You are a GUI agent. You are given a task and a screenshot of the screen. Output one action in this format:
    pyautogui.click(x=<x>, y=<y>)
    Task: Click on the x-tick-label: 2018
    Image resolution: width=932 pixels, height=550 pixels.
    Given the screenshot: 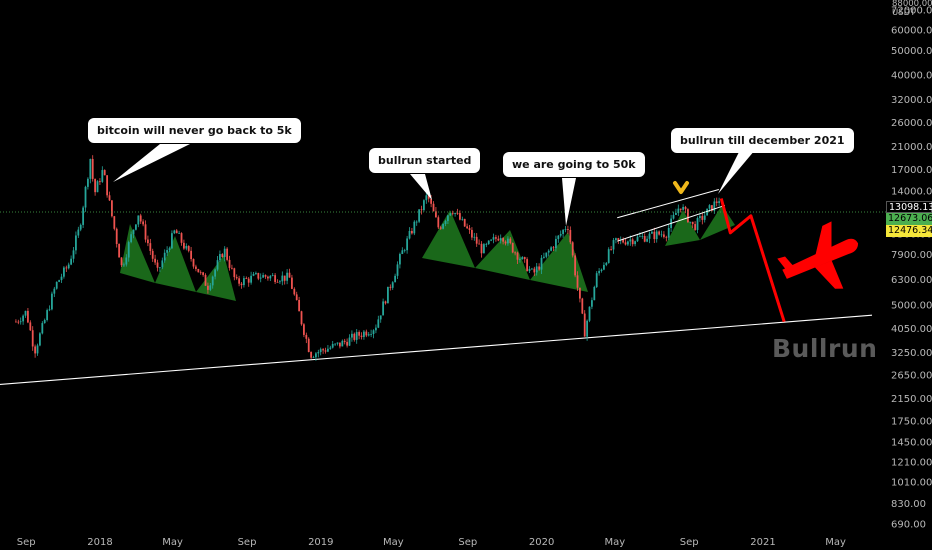 What is the action you would take?
    pyautogui.click(x=99, y=542)
    